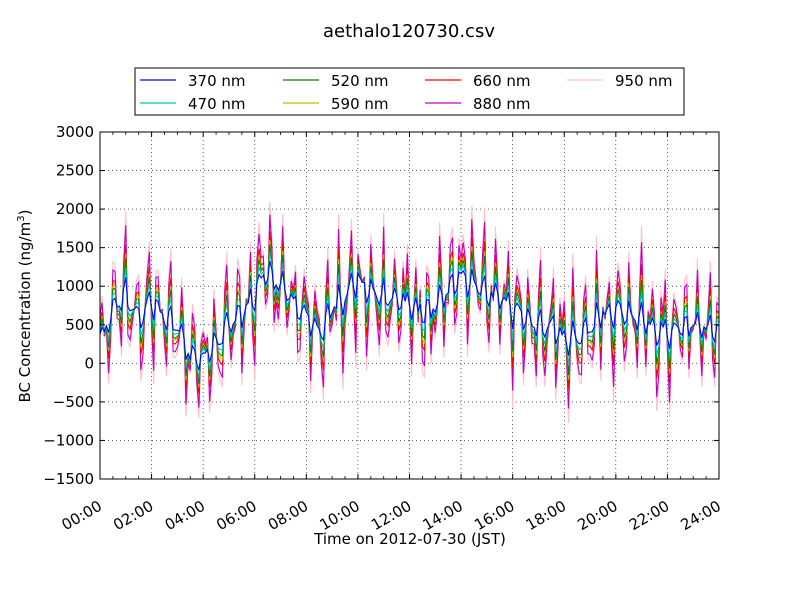  I want to click on legend-label: 370 nm, so click(217, 81).